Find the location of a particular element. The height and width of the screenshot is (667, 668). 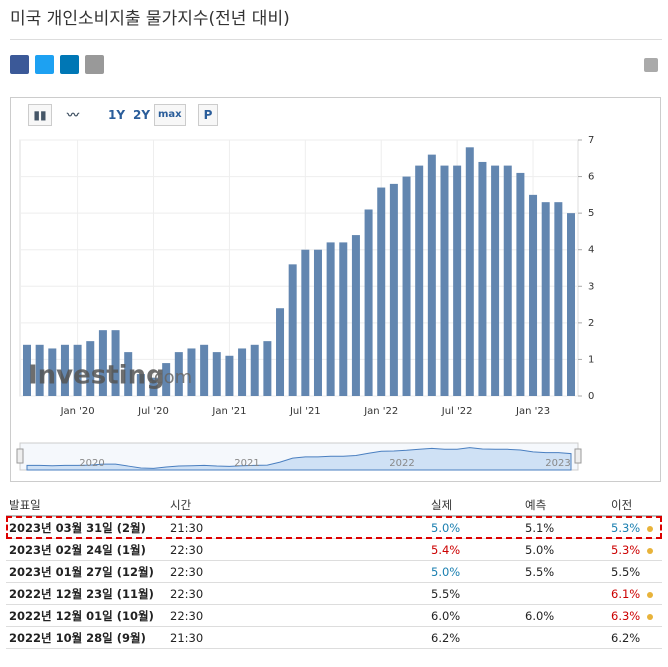

watermark: Investing is located at coordinates (96, 376).